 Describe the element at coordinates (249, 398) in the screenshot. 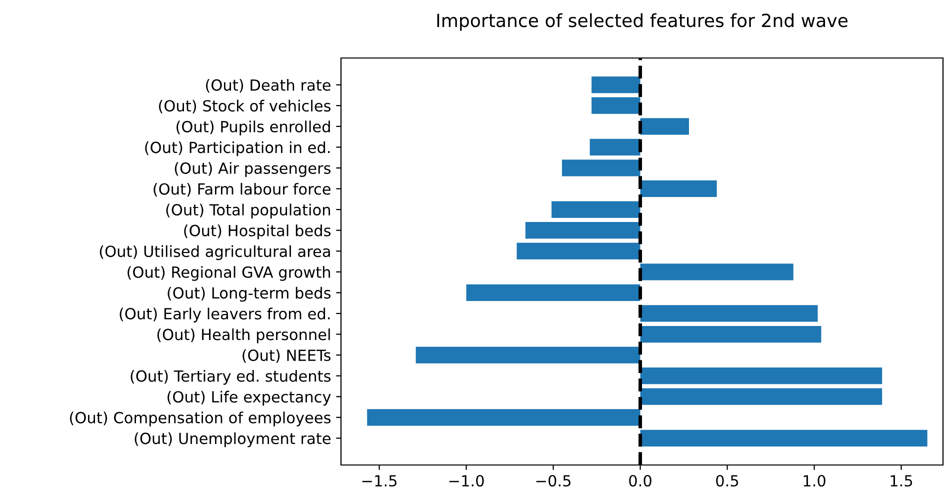

I see `y-tick-label: (Out) Life expectancy` at that location.